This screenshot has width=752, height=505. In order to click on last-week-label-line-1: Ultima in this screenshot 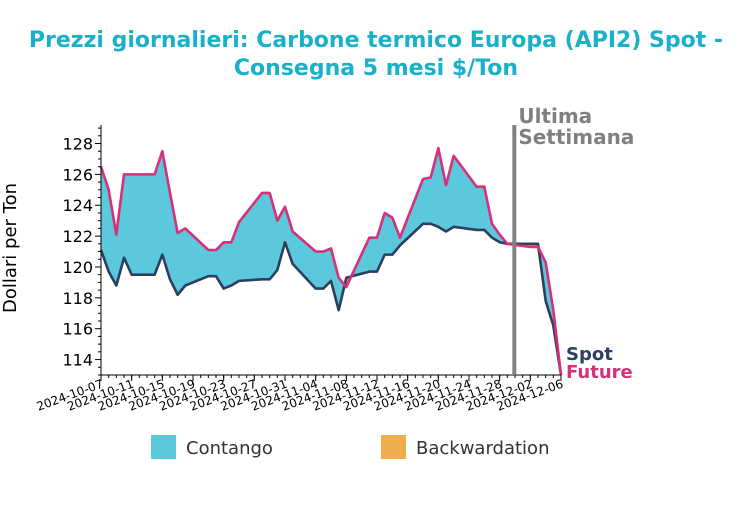, I will do `click(555, 116)`.